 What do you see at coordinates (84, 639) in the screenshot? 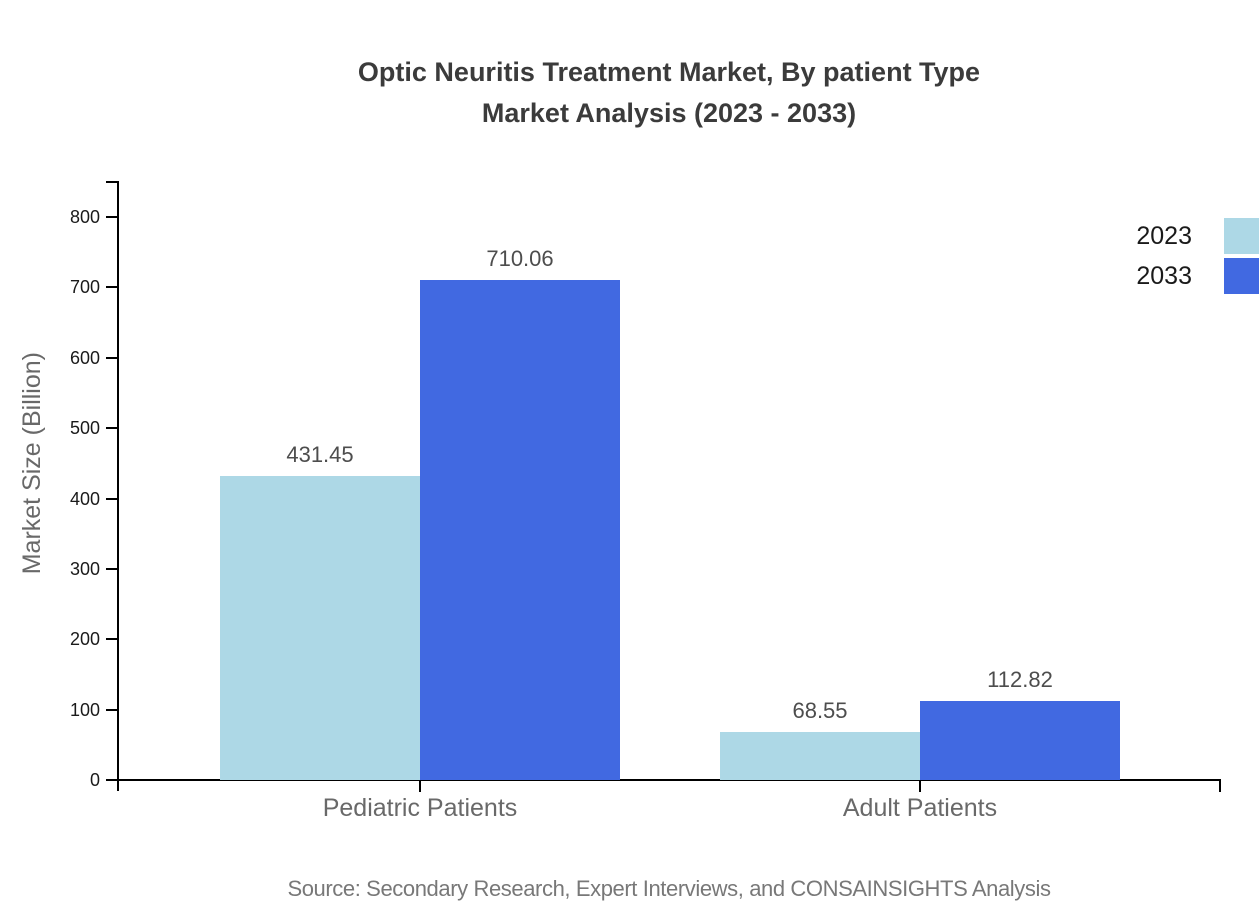
I see `y-tick-label-200: 200` at bounding box center [84, 639].